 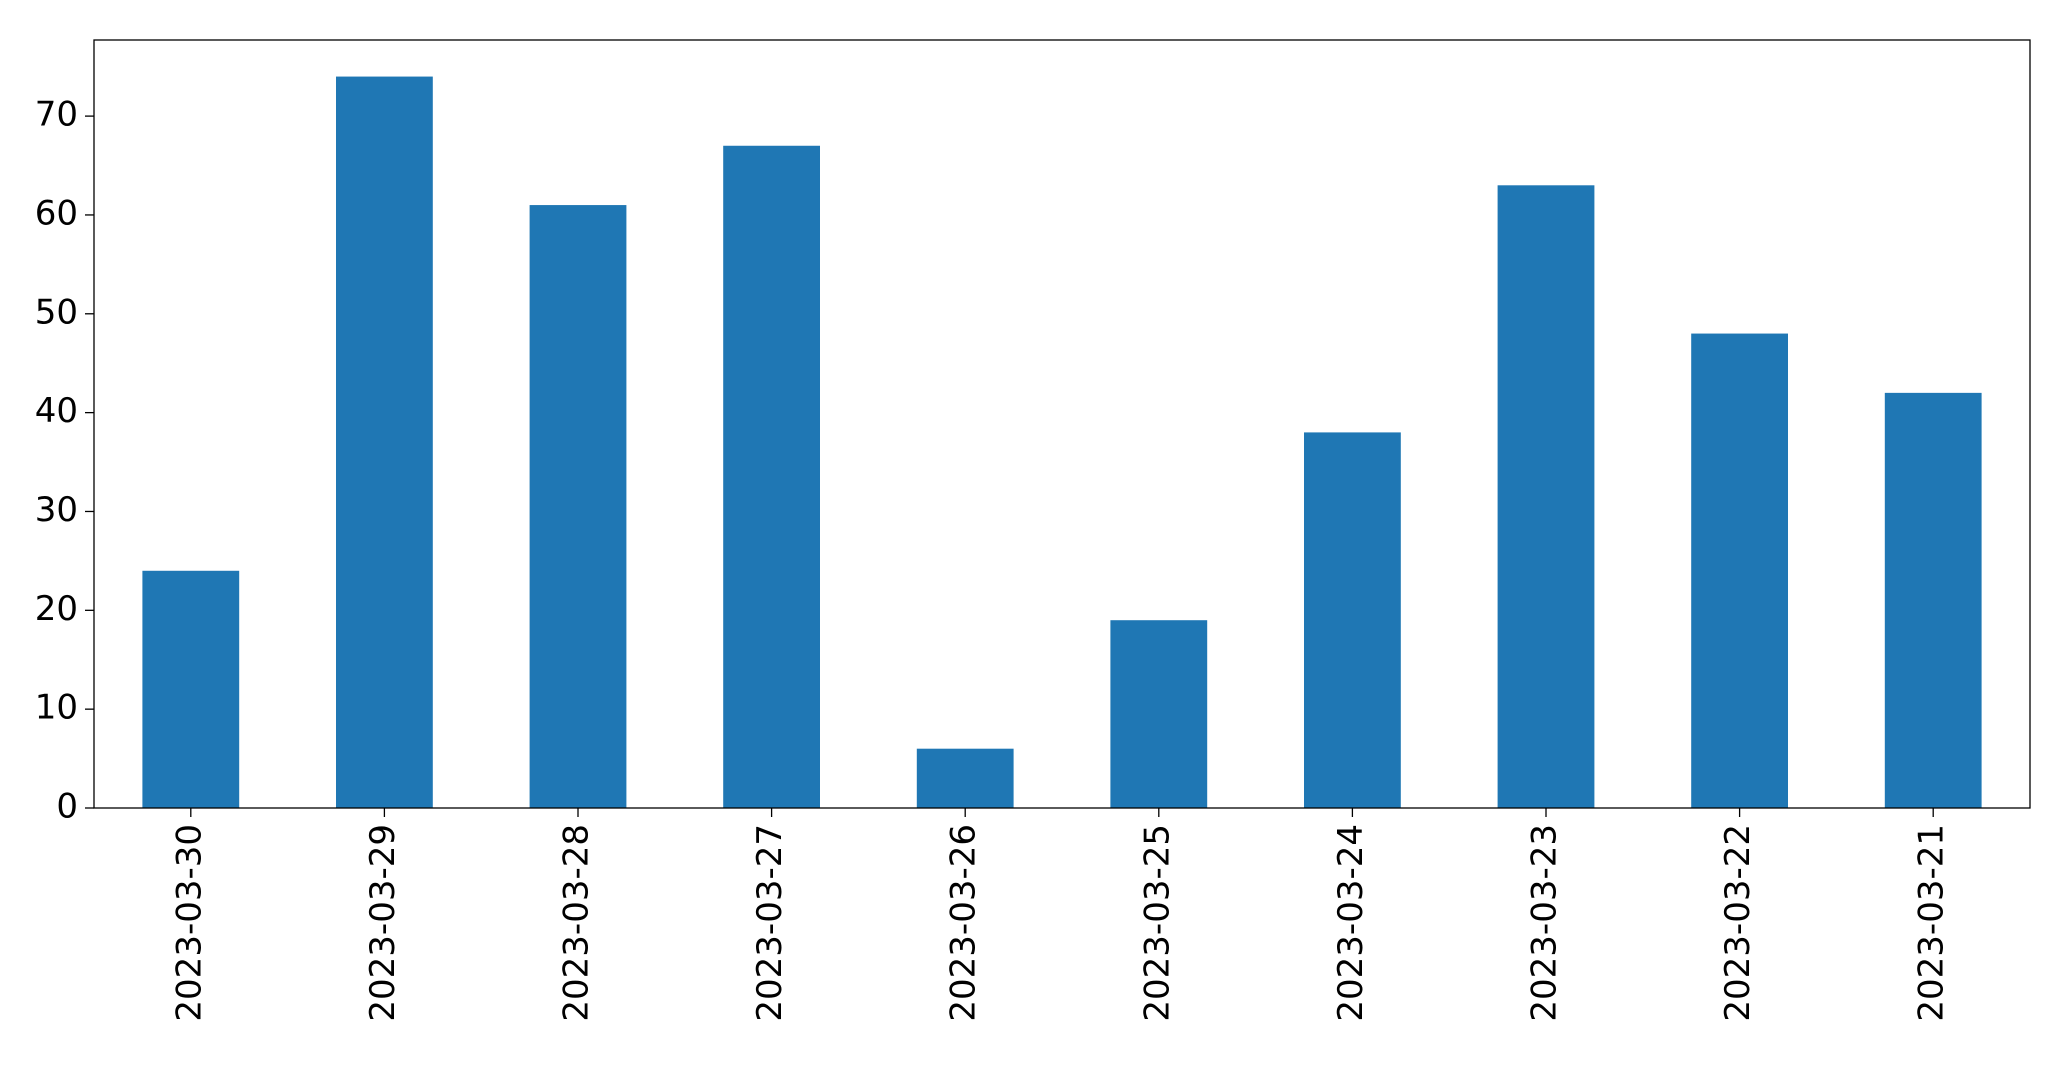 I want to click on y-tick-label: 40, so click(x=56, y=411).